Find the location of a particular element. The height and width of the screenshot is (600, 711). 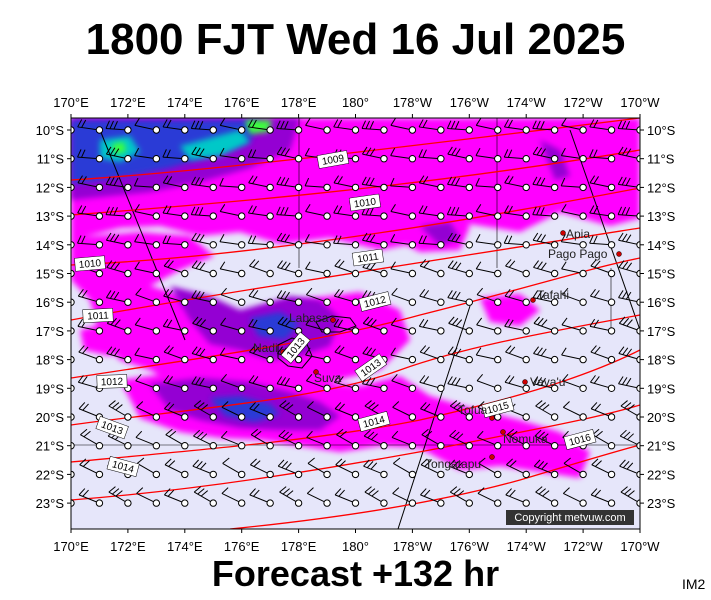

lat-label-left: 15°S is located at coordinates (50, 274).